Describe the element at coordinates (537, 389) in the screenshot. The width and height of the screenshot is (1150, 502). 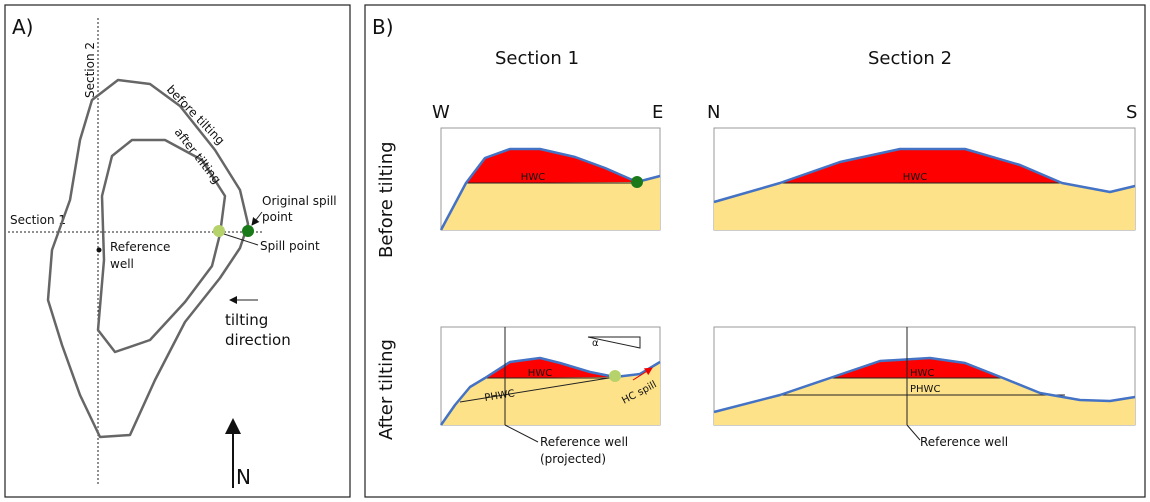
I see `phwc-line` at that location.